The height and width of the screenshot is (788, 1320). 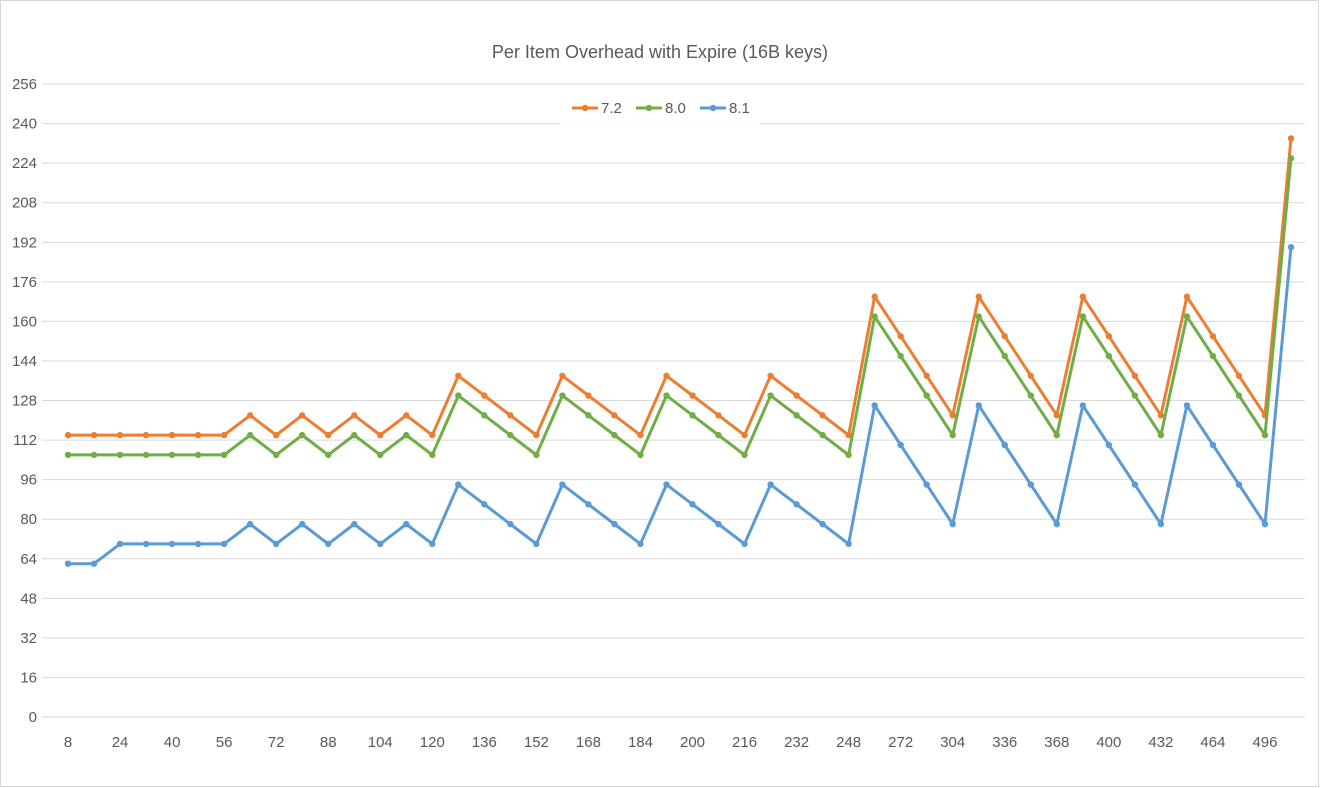 I want to click on legend: 7.2 8.0 8.1, so click(x=660, y=108).